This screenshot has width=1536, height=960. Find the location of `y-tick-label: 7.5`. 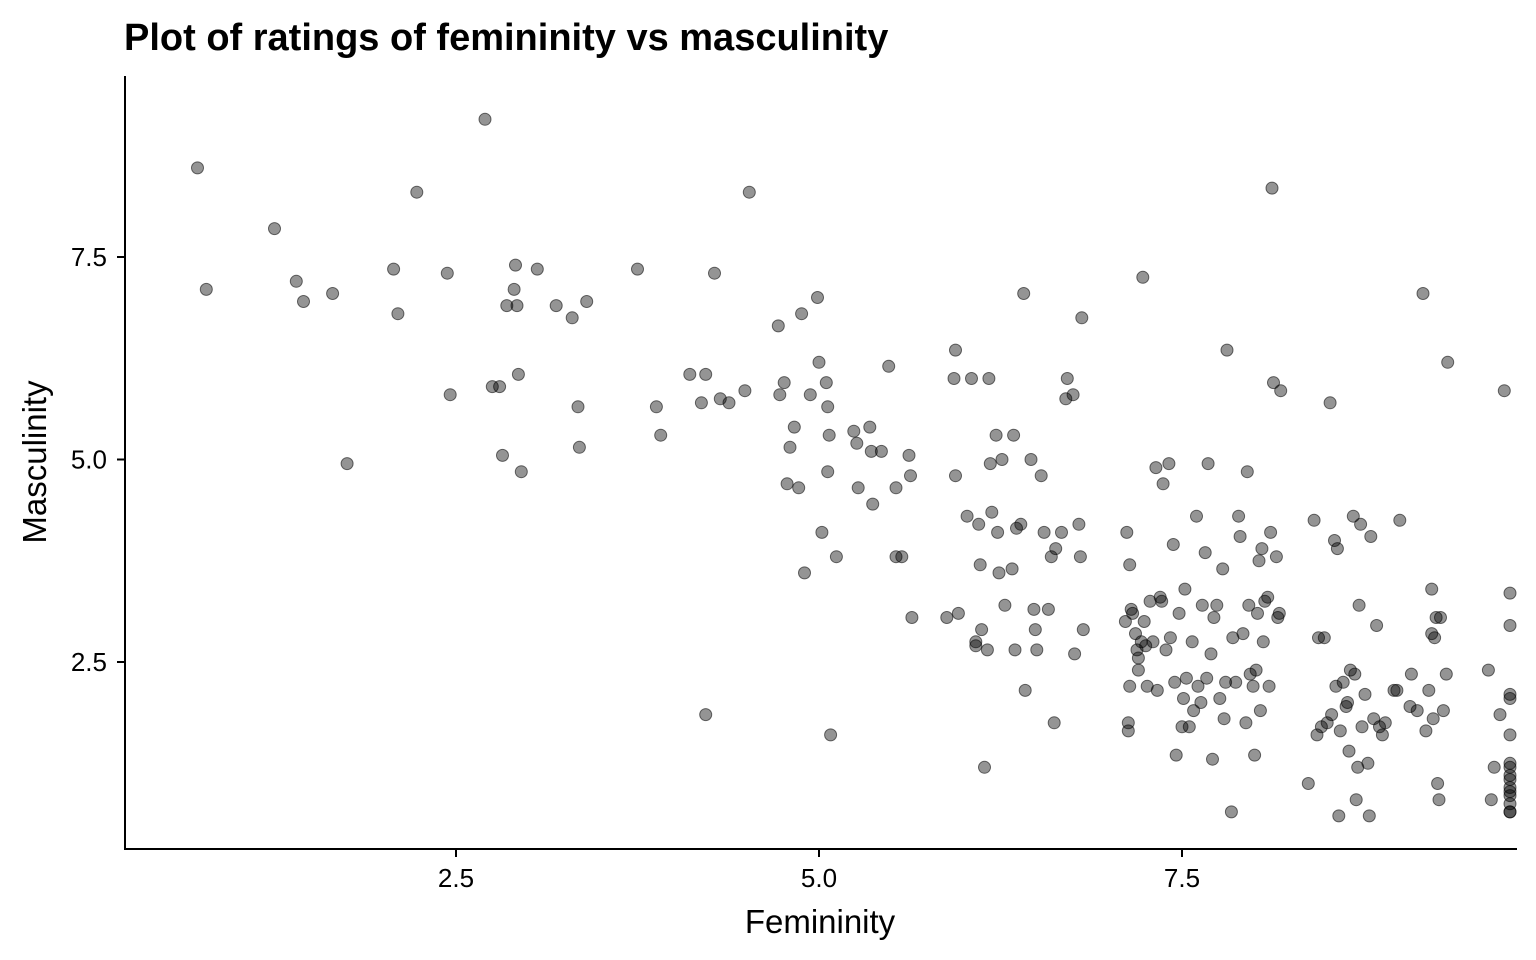

y-tick-label: 7.5 is located at coordinates (89, 257).